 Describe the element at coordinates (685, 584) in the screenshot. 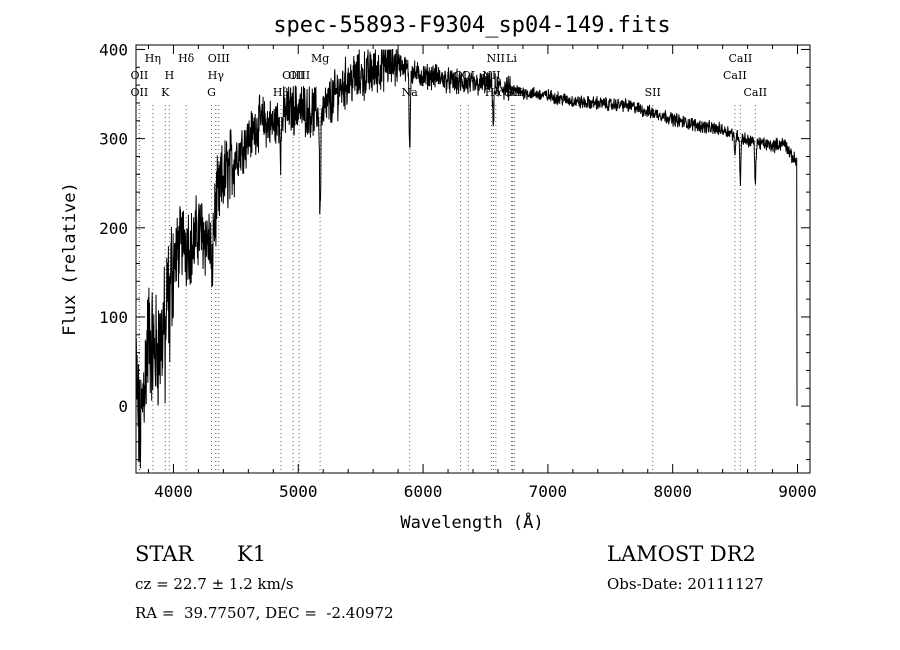

I see `observation-date: Obs-Date: 20111127` at that location.